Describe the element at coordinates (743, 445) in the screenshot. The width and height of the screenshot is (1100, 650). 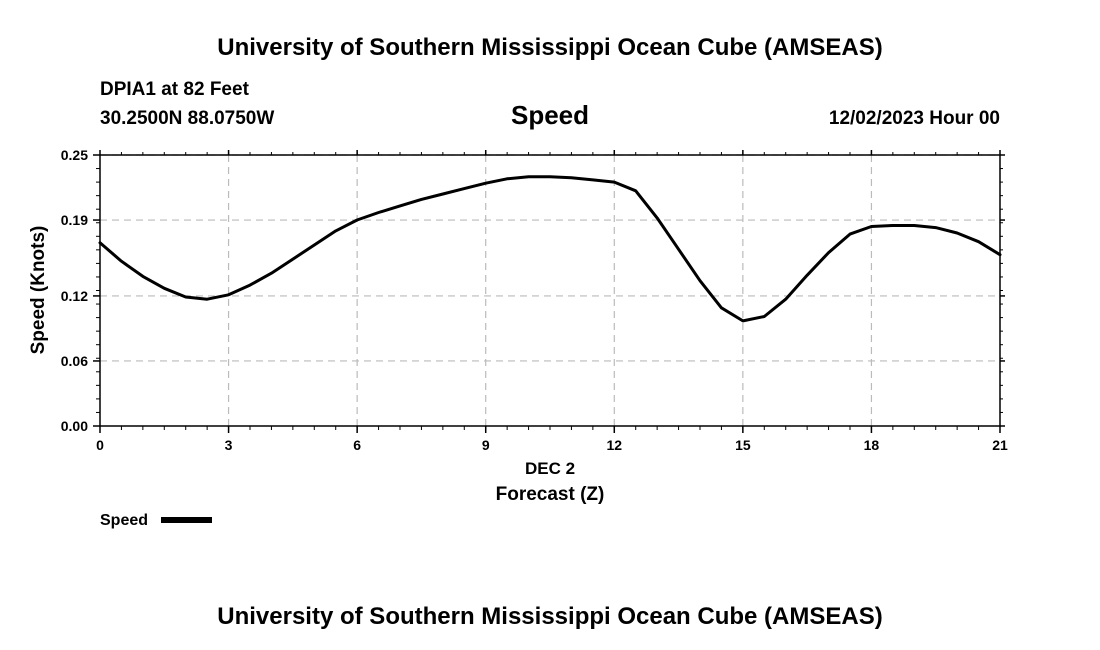
I see `x-tick-label: 15` at that location.